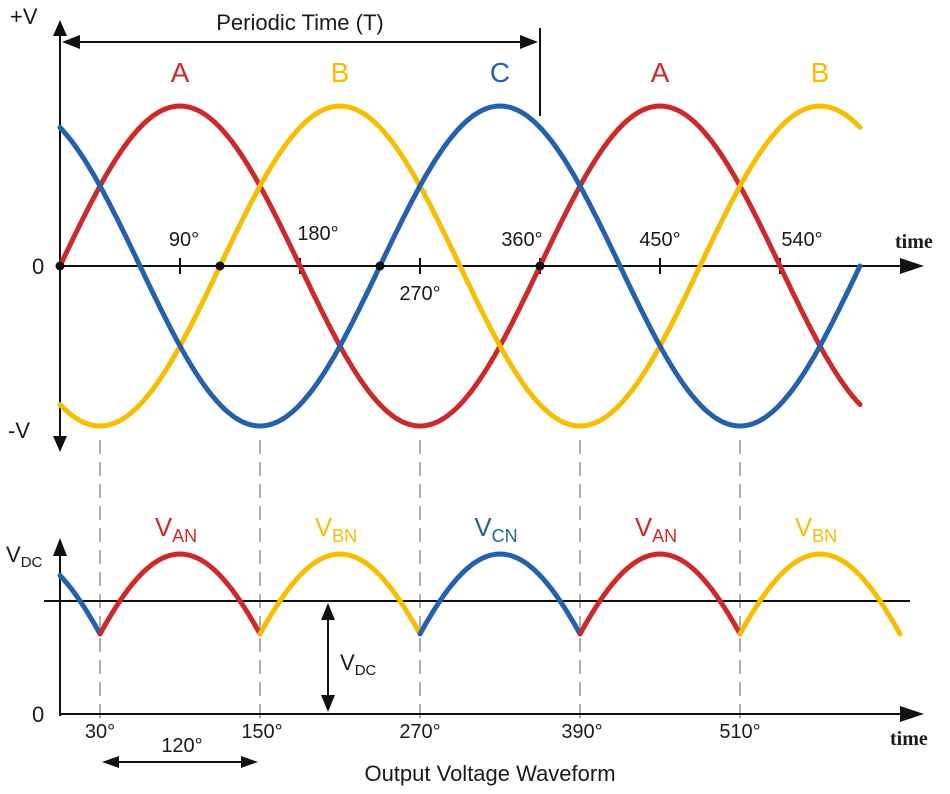 The height and width of the screenshot is (794, 950). Describe the element at coordinates (261, 732) in the screenshot. I see `deg-label: 150°` at that location.